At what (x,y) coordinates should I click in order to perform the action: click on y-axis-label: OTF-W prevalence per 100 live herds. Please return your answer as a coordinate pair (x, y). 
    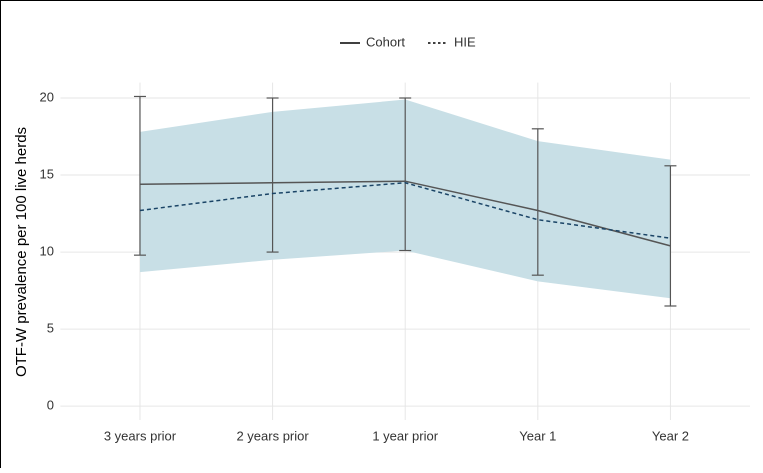
    Looking at the image, I should click on (21, 252).